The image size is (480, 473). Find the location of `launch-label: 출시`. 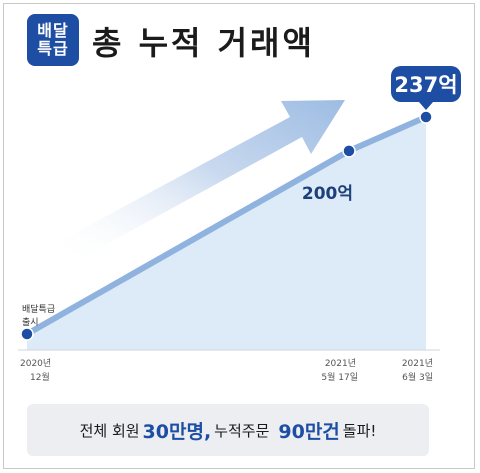

launch-label: 출시 is located at coordinates (30, 322).